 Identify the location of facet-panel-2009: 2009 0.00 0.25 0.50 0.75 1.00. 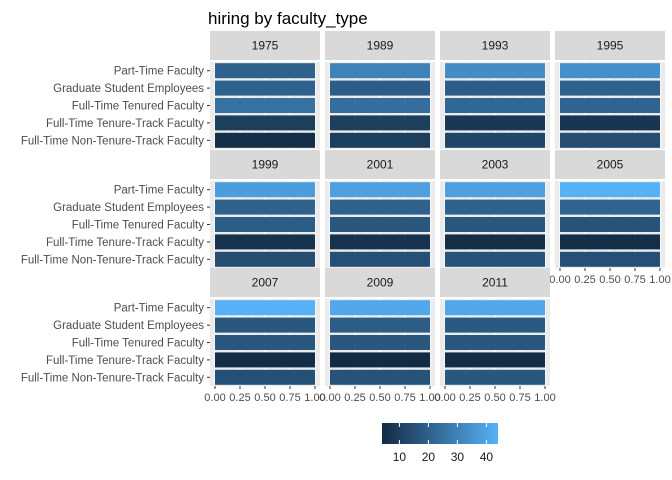
(380, 336).